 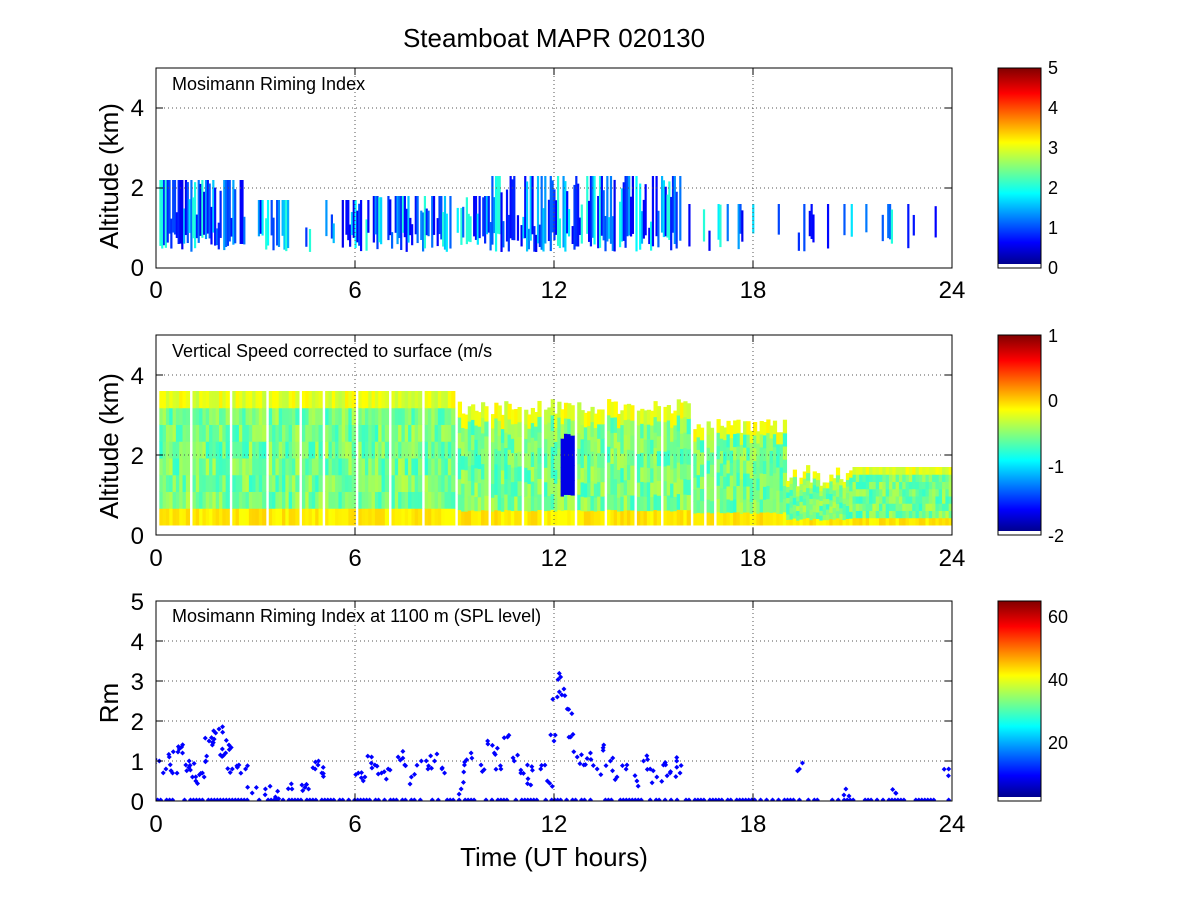 I want to click on figure-title: Steamboat MAPR 020130, so click(x=554, y=38).